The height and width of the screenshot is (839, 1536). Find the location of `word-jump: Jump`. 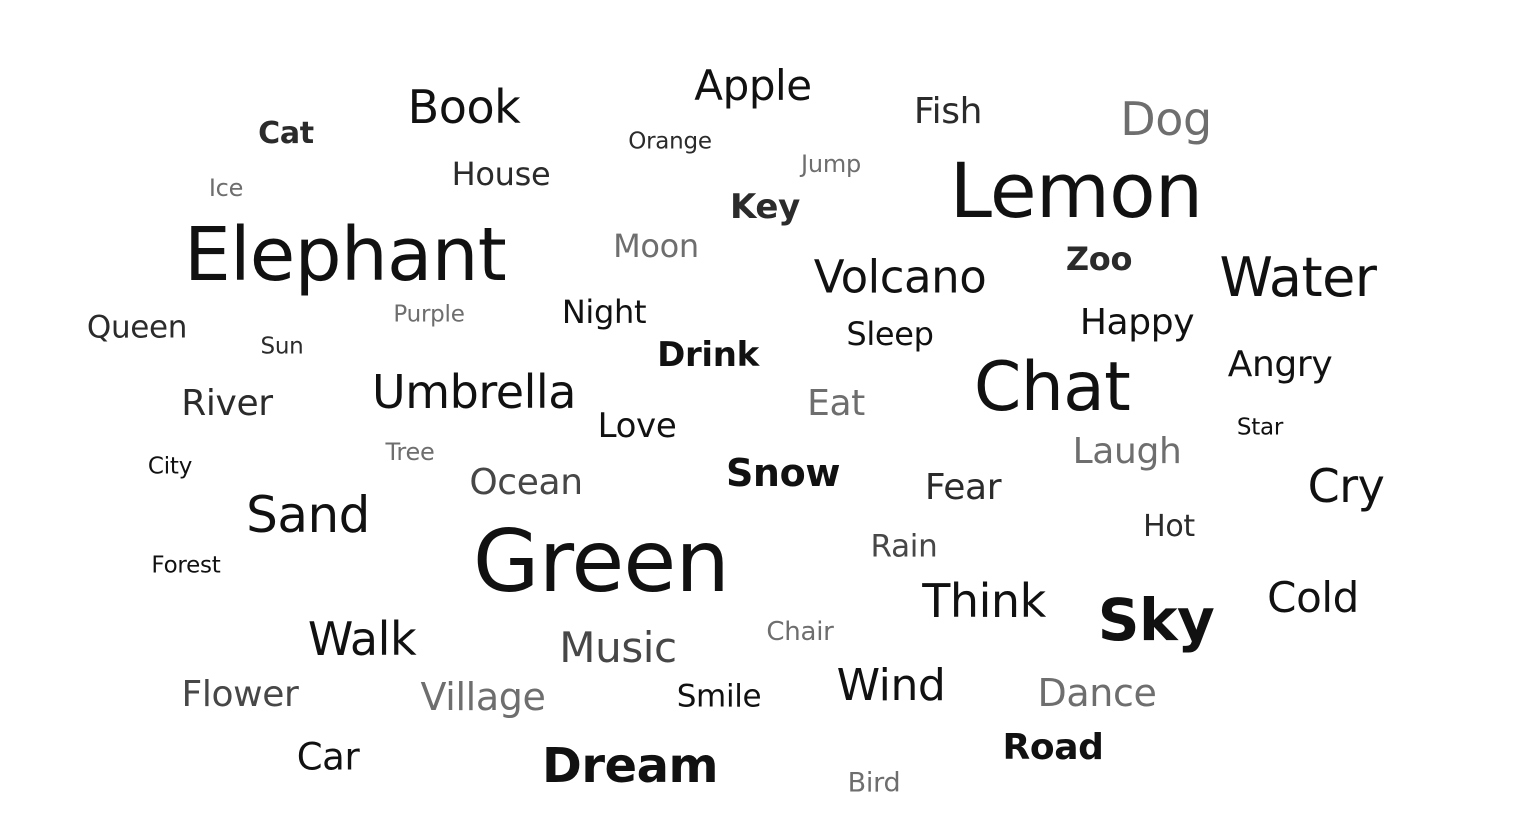

word-jump: Jump is located at coordinates (831, 164).